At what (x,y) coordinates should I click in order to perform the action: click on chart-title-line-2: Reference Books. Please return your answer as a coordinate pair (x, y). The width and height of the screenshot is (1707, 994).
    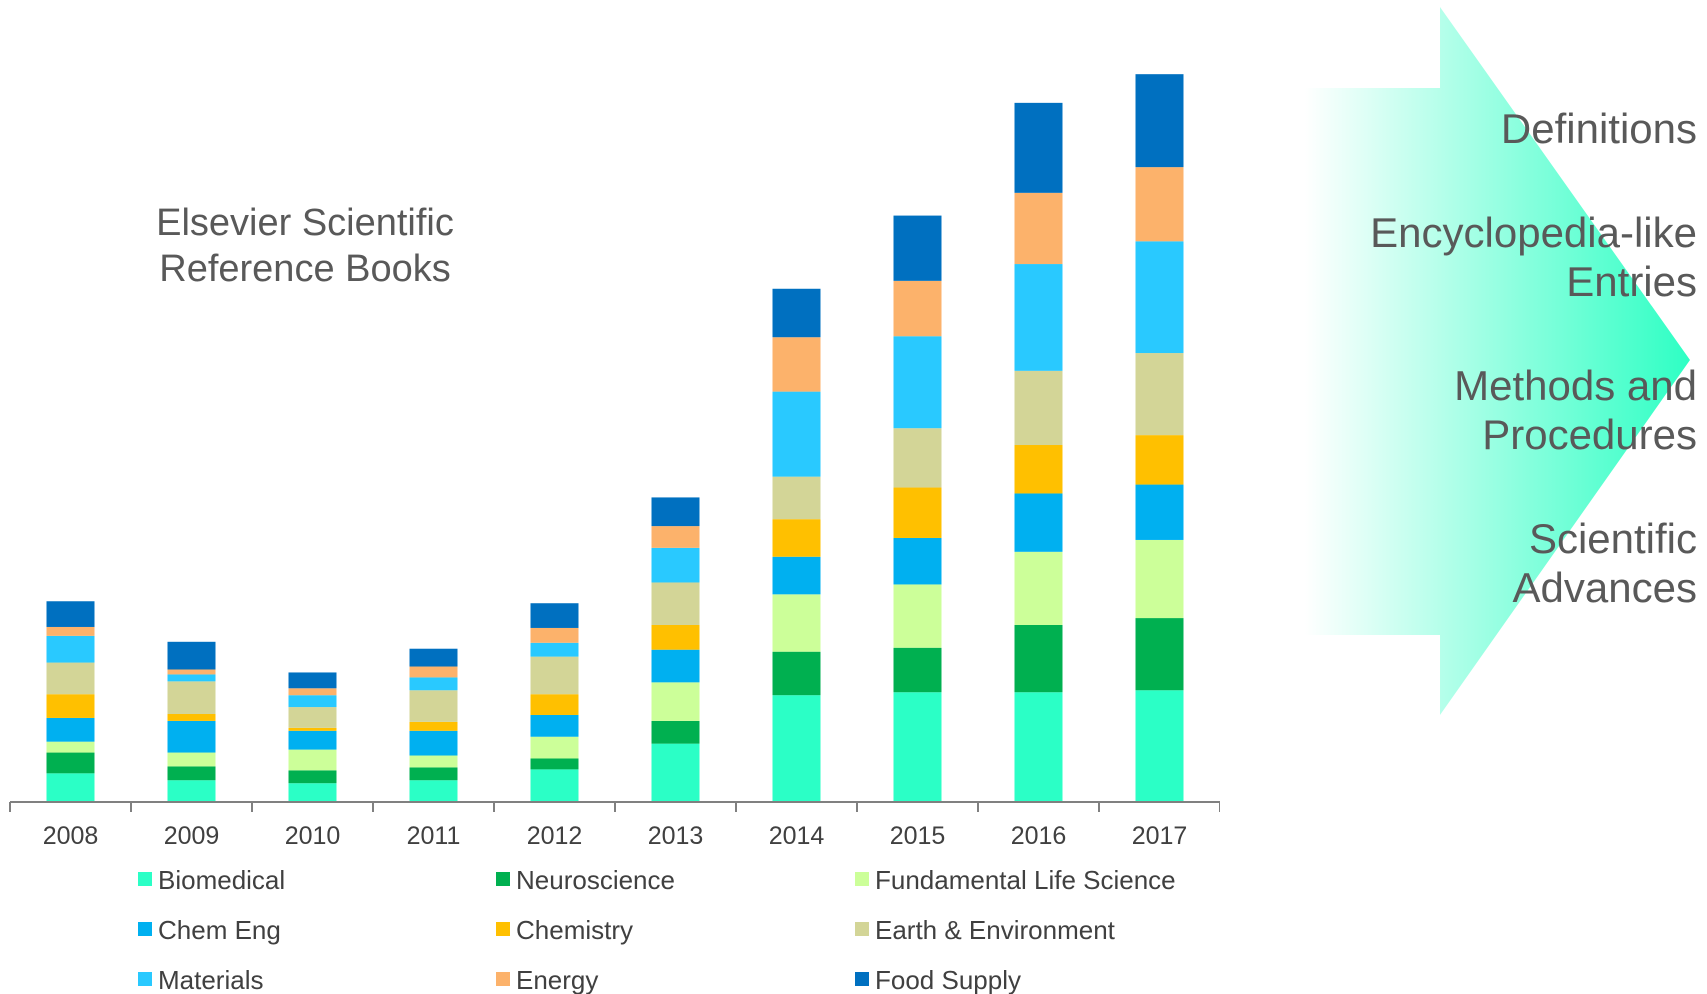
    Looking at the image, I should click on (305, 269).